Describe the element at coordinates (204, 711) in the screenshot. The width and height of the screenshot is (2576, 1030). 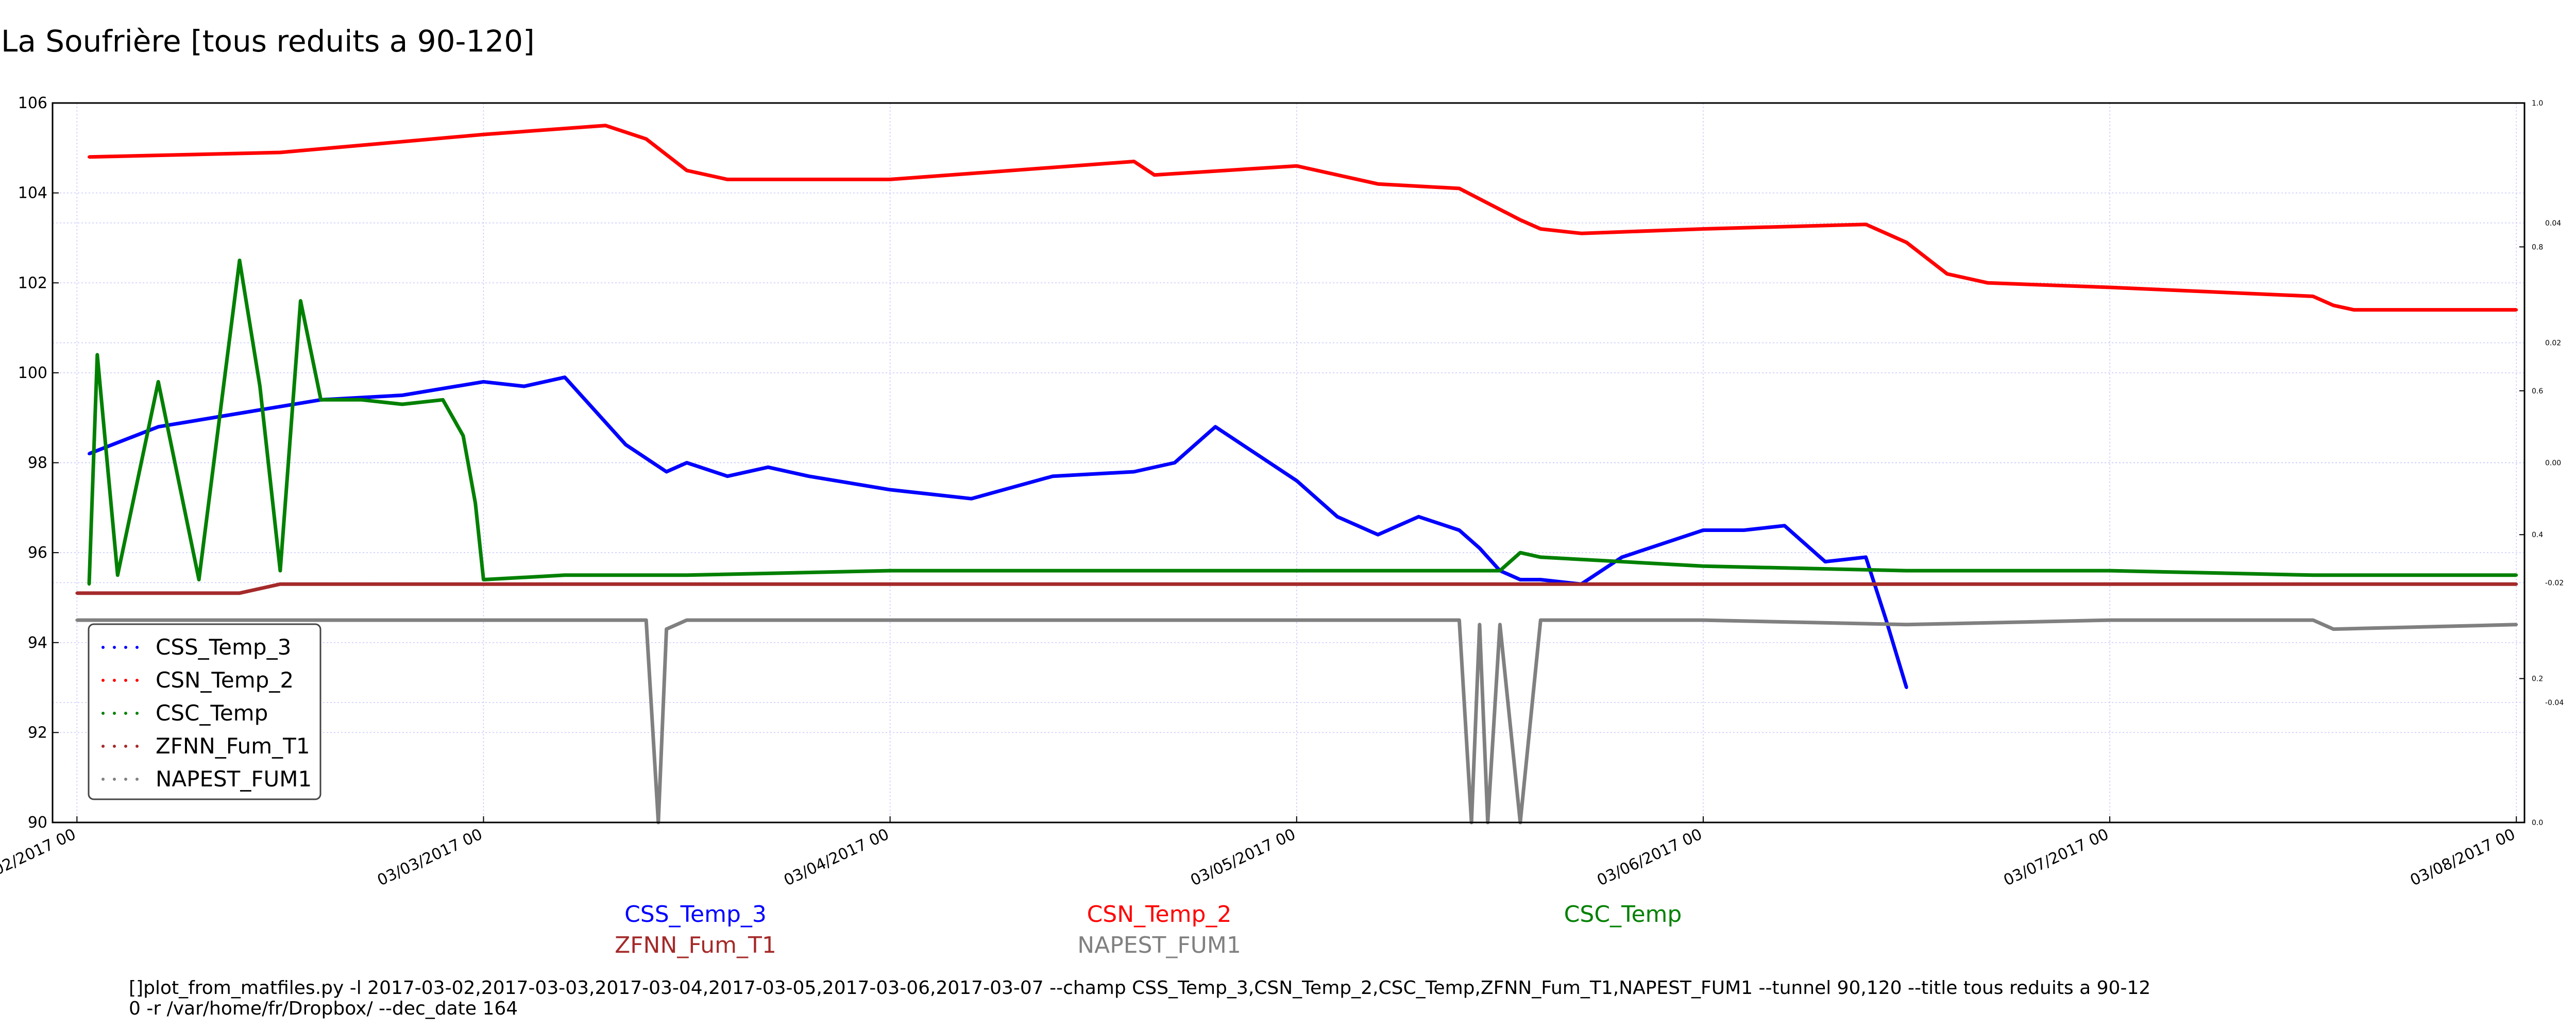
I see `legend-box` at that location.